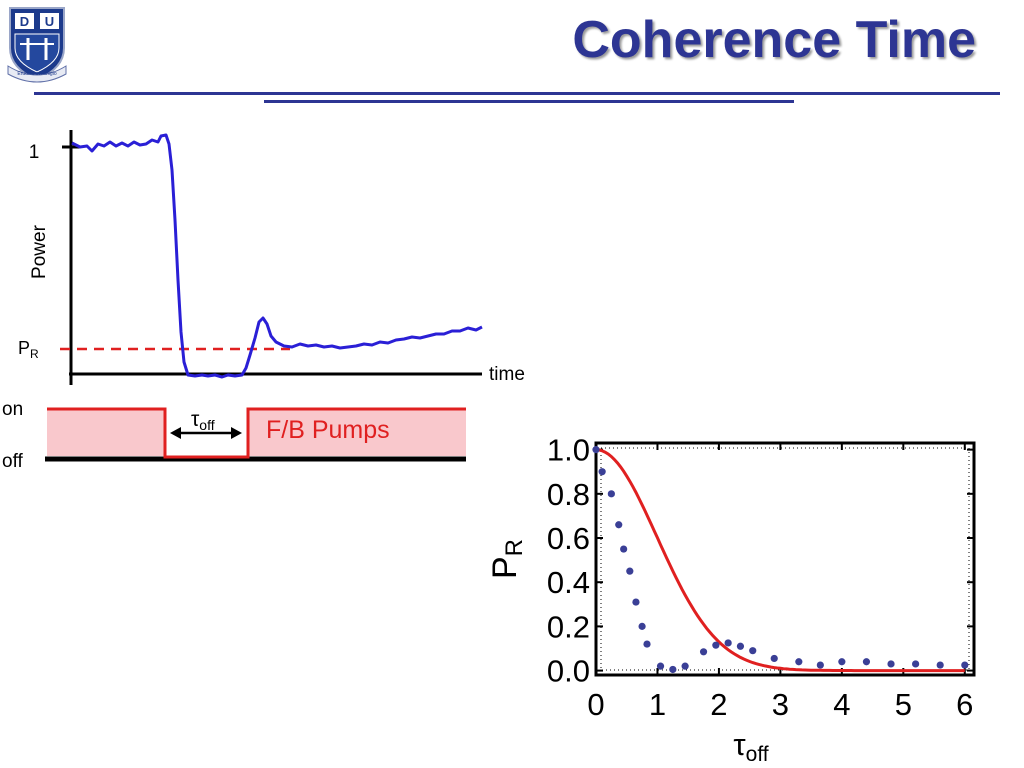 Image resolution: width=1024 pixels, height=768 pixels. I want to click on pump-on-region-left, so click(106, 432).